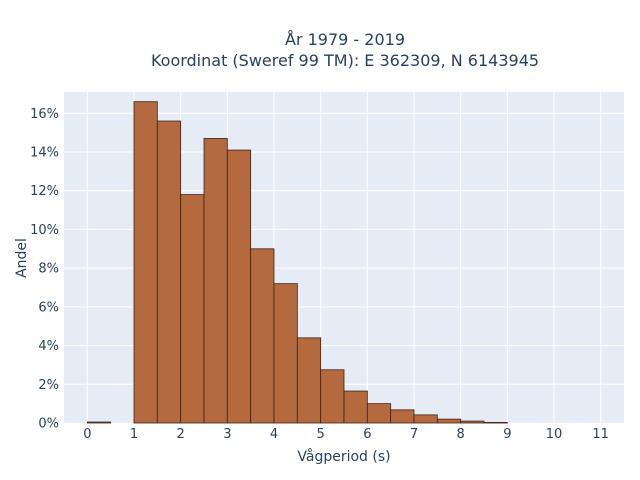 The height and width of the screenshot is (480, 640). Describe the element at coordinates (507, 434) in the screenshot. I see `x-tick-label: 9` at that location.